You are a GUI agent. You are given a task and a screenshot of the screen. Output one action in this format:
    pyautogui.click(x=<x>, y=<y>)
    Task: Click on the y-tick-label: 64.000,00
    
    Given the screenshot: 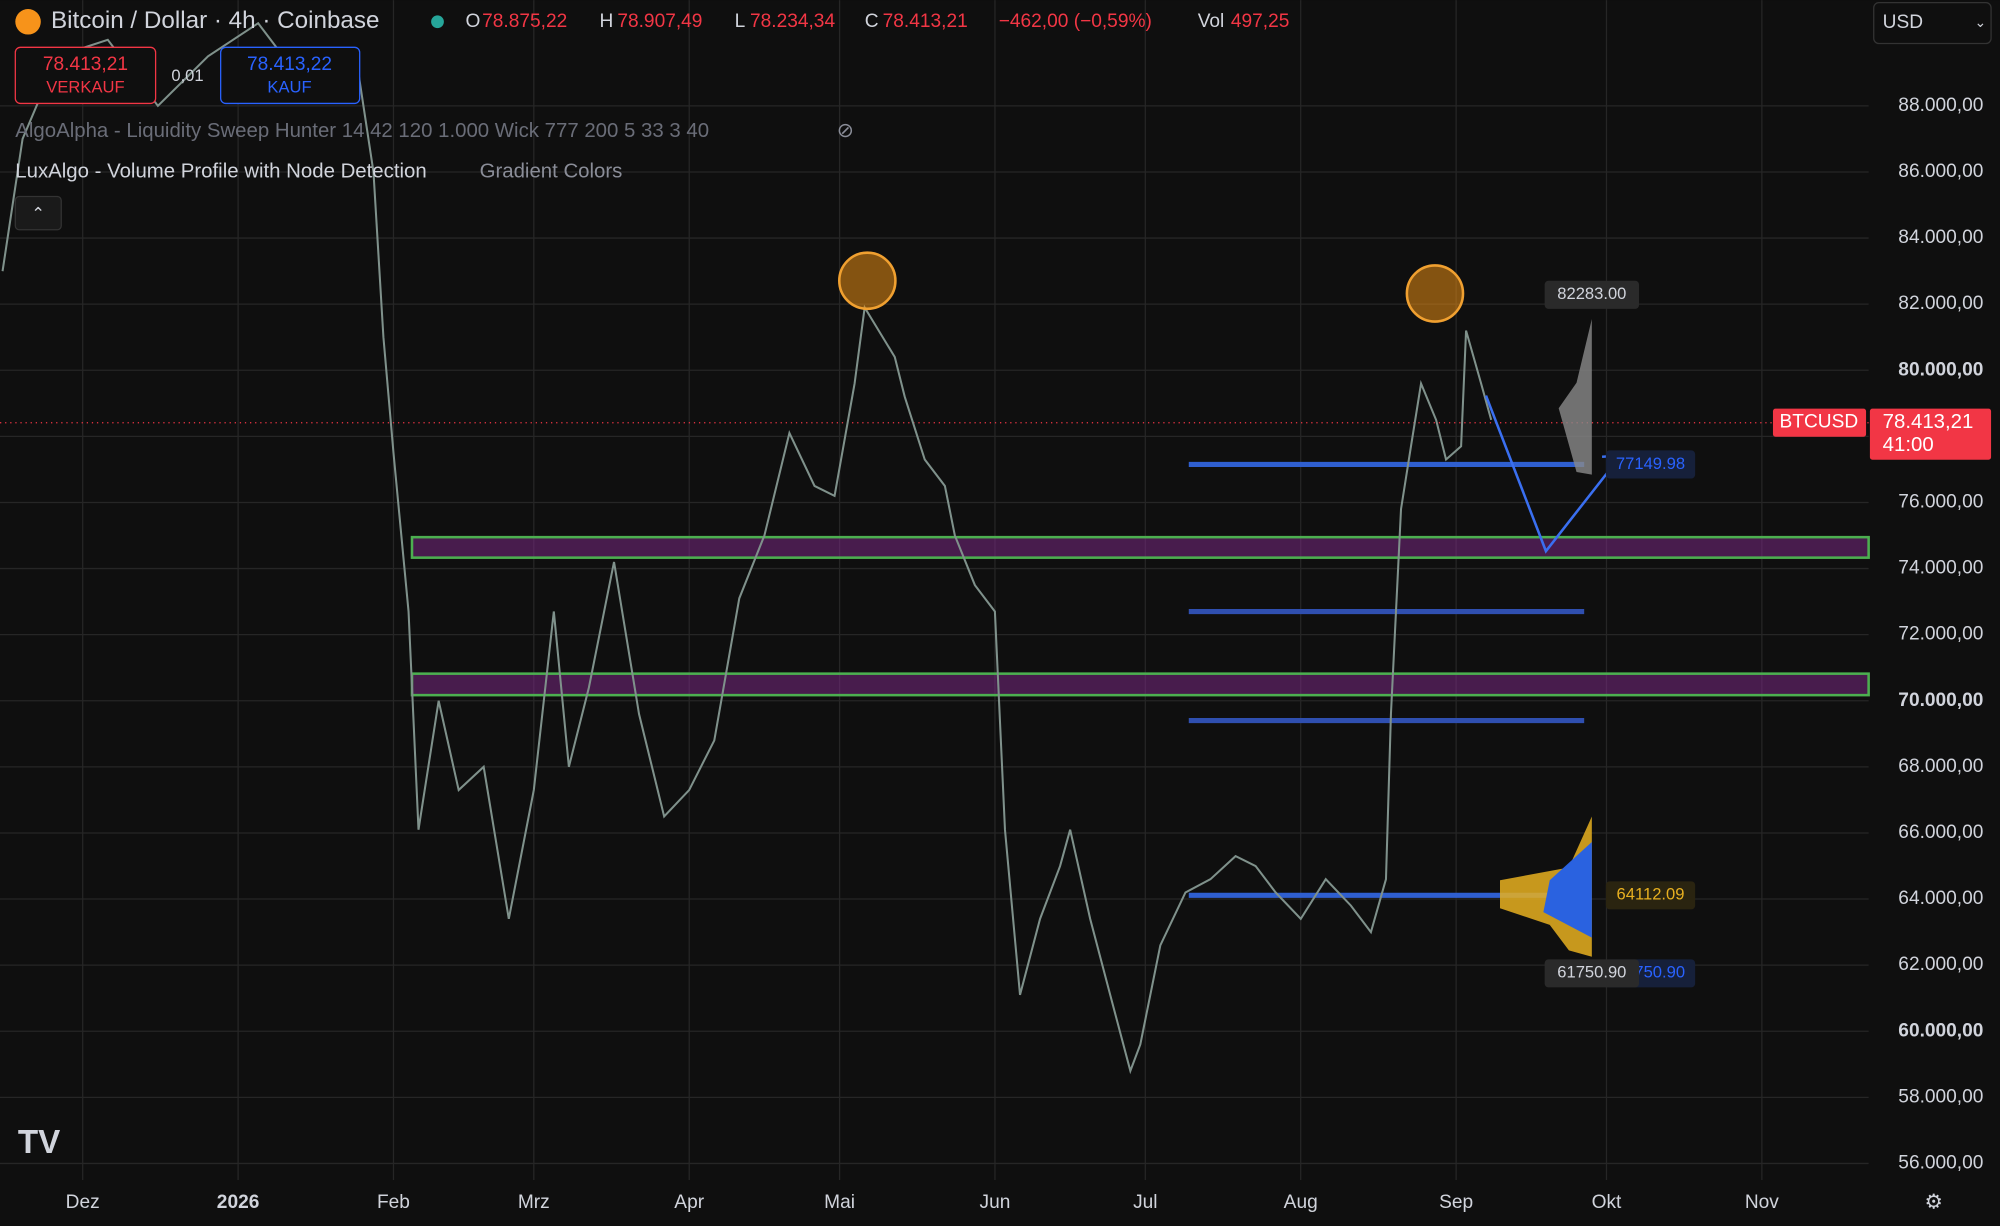 What is the action you would take?
    pyautogui.click(x=1940, y=898)
    